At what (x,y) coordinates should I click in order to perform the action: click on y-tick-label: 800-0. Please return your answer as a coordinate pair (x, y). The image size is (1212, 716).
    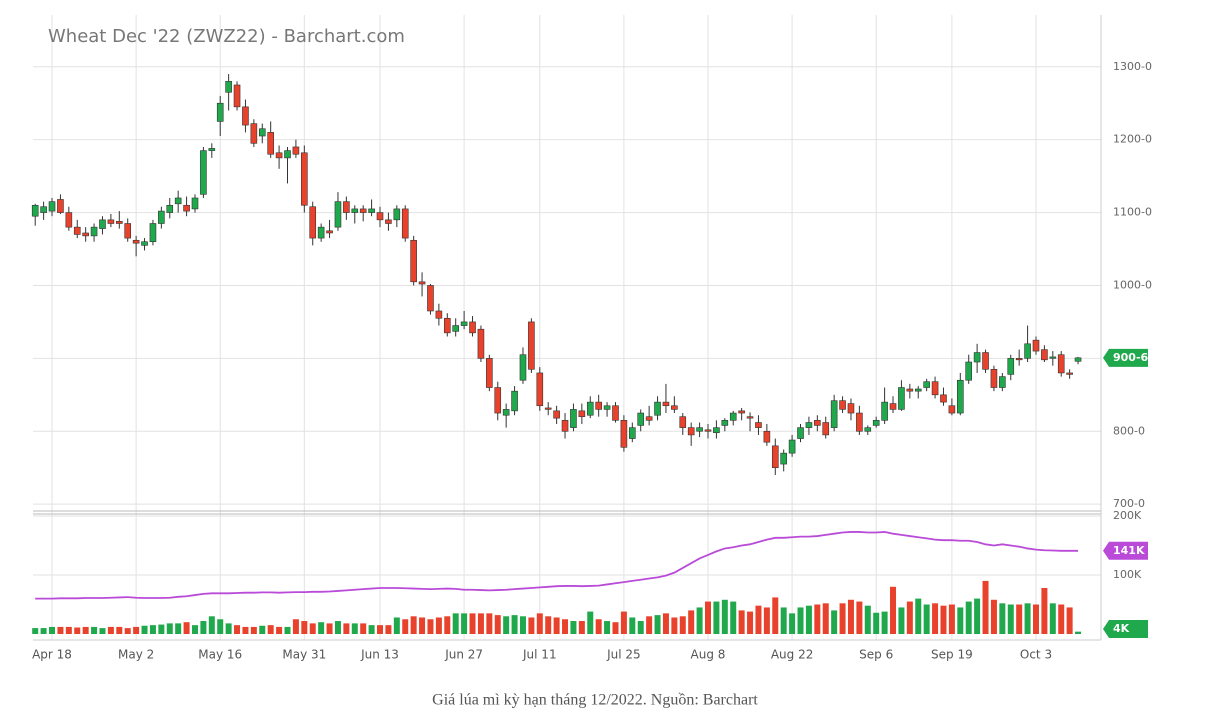
    Looking at the image, I should click on (1129, 430).